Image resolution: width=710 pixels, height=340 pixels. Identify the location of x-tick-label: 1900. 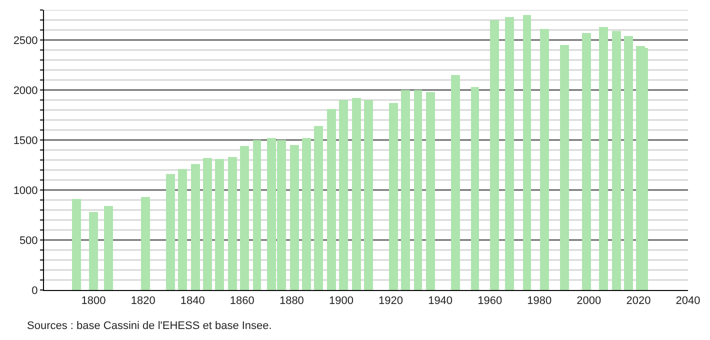
(341, 301).